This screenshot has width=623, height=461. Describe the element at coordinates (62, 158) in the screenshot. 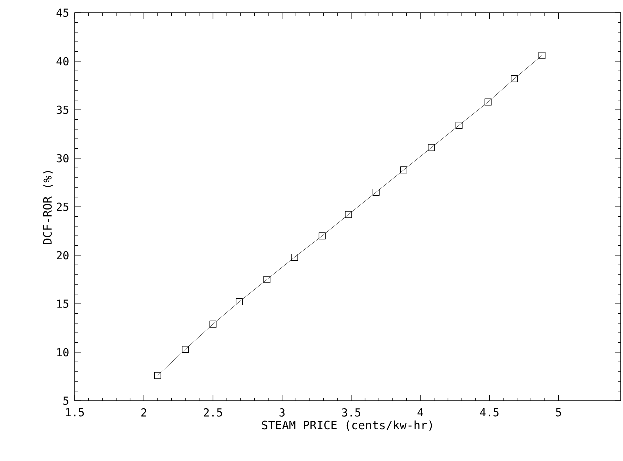

I see `y-tick-label: 30` at that location.